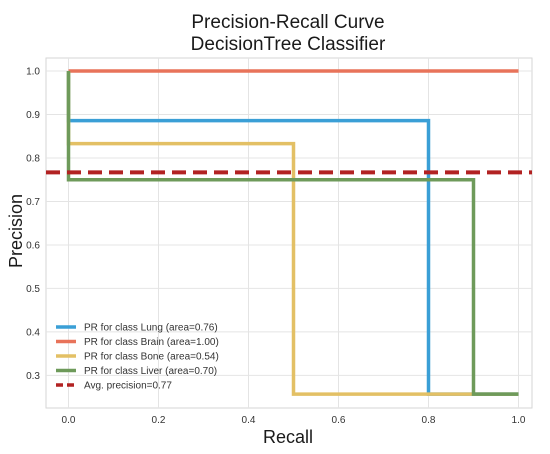  I want to click on y-axis-label: Precision, so click(16, 231).